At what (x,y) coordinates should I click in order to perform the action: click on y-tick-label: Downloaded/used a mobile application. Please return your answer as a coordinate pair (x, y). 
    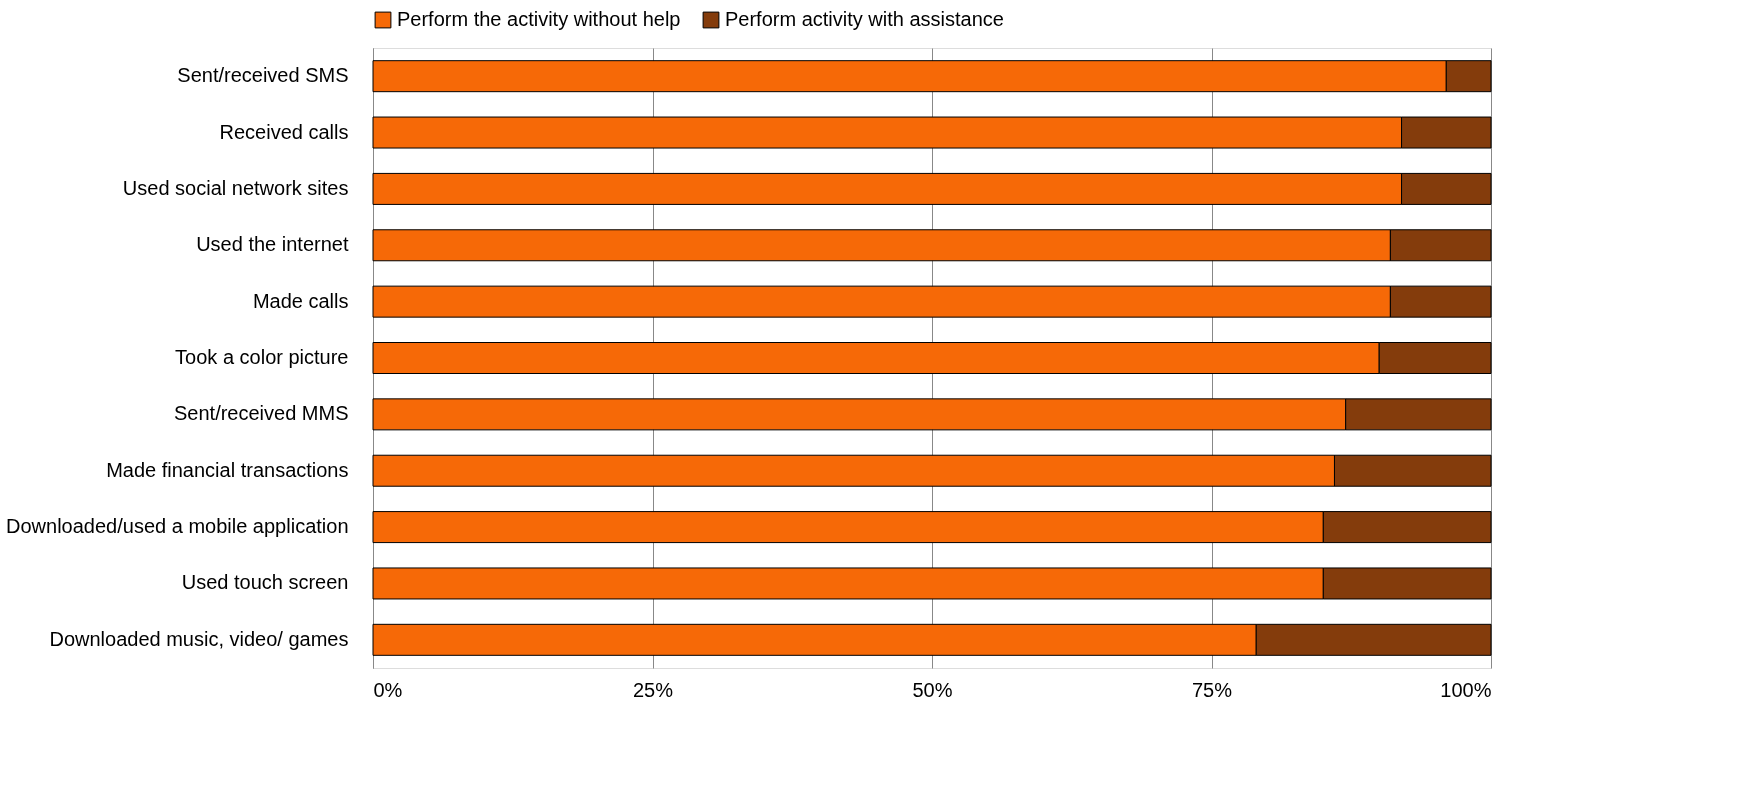
    Looking at the image, I should click on (177, 526).